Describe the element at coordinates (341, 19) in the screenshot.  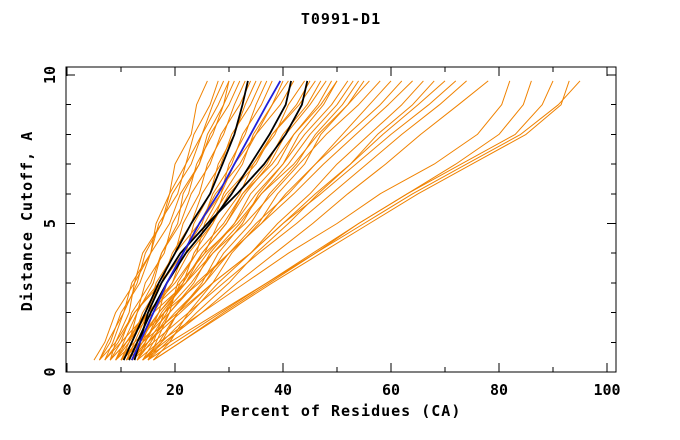
I see `chart-title: T0991-D1` at that location.